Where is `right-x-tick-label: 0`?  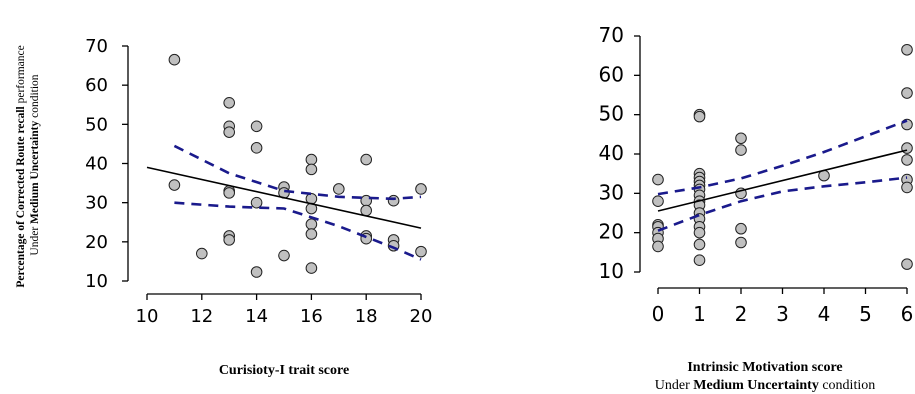 right-x-tick-label: 0 is located at coordinates (658, 314).